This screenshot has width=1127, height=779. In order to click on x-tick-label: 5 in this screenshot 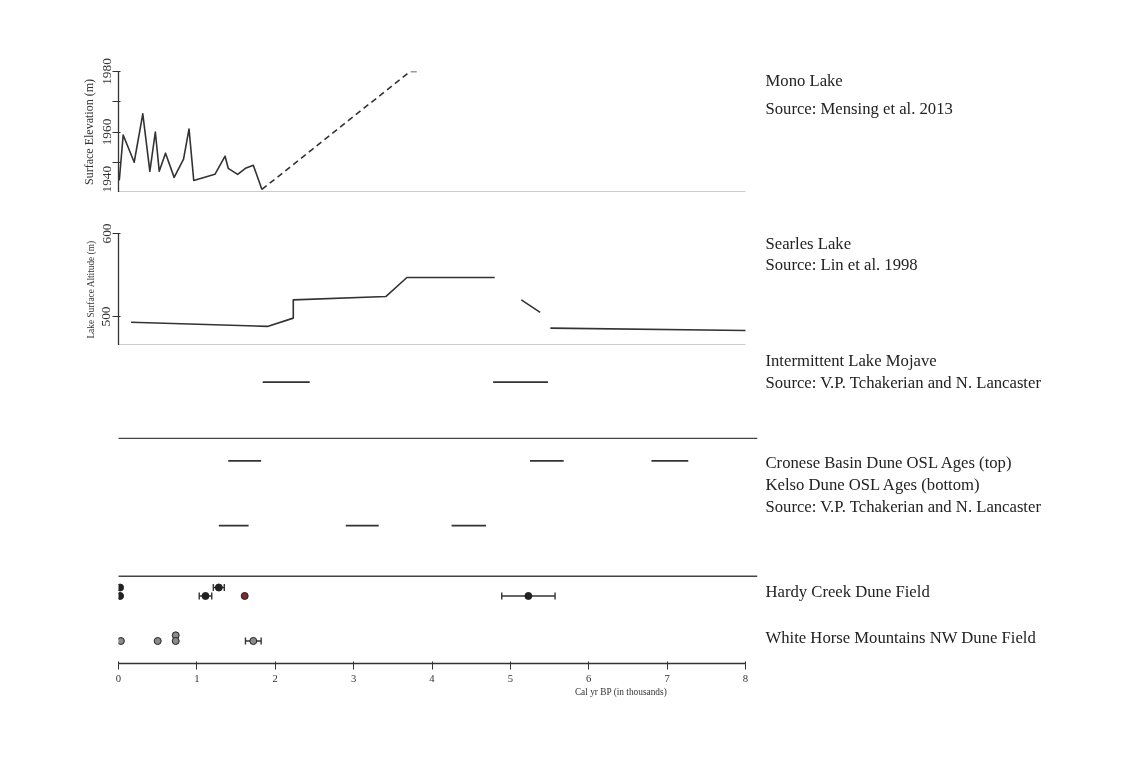, I will do `click(510, 678)`.